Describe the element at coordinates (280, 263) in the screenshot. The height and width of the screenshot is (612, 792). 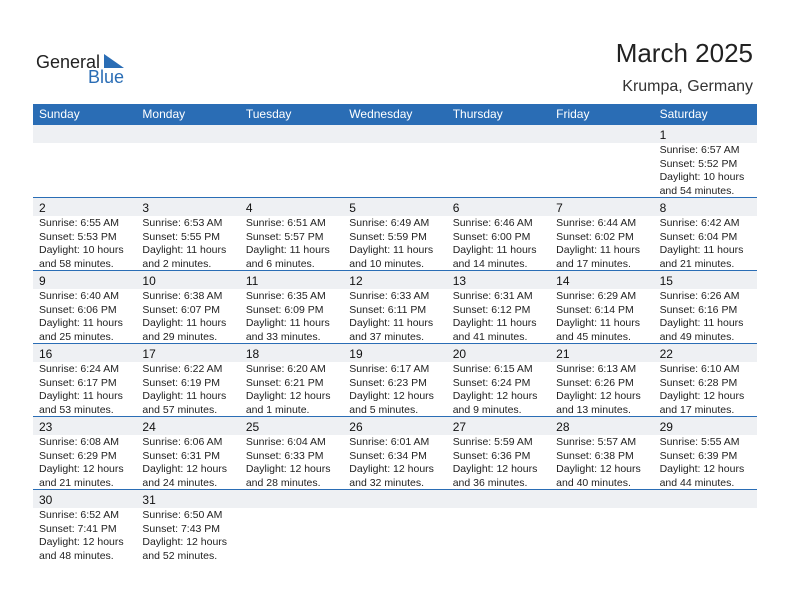
I see `sun-info: and 6 minutes.` at that location.